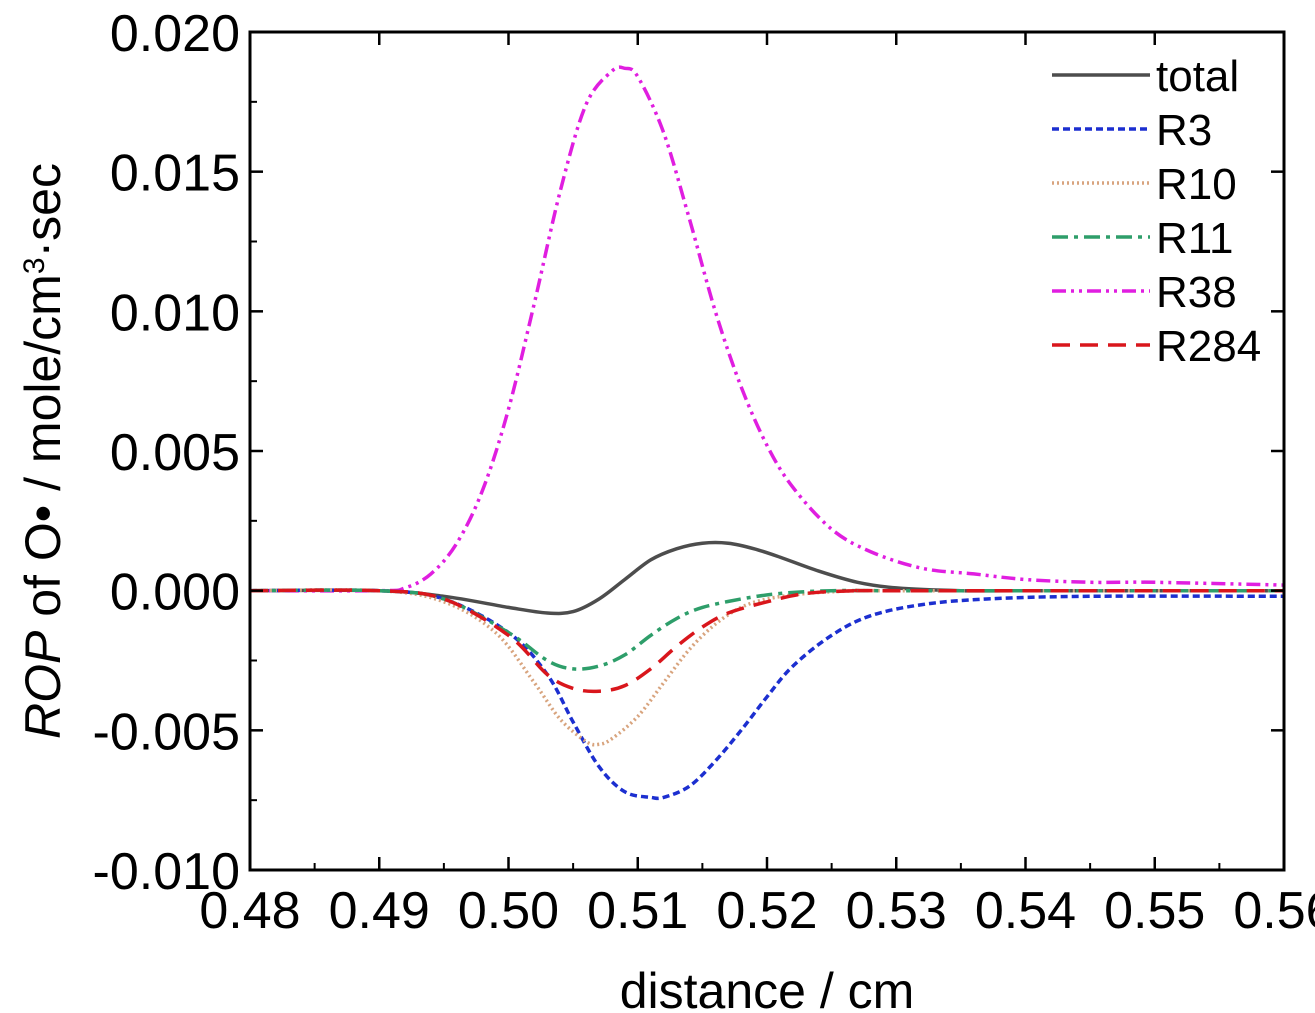 The width and height of the screenshot is (1315, 1013). What do you see at coordinates (1208, 346) in the screenshot?
I see `legend-label-r284: R284` at bounding box center [1208, 346].